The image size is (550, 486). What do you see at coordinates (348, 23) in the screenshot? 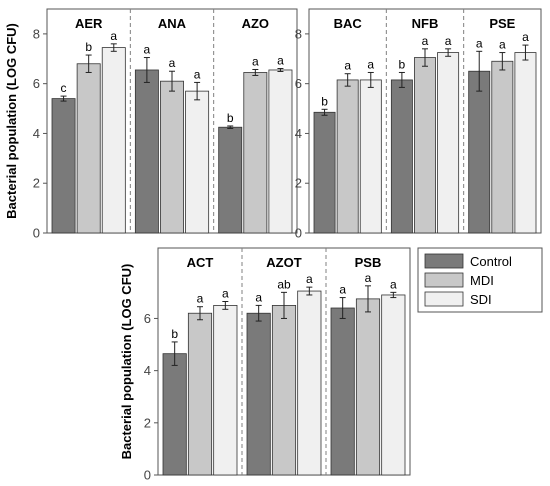
I see `group-label-bac: BAC` at bounding box center [348, 23].